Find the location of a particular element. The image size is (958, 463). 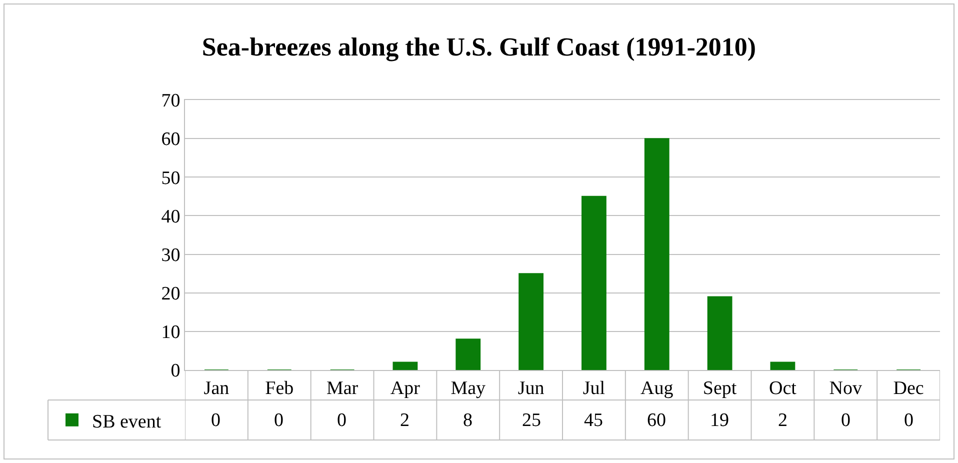

x-tick-label: Aug is located at coordinates (657, 388).